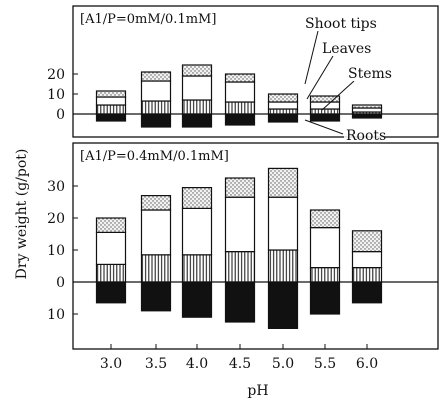 The image size is (442, 401). Describe the element at coordinates (240, 364) in the screenshot. I see `x-tick-label: 4.5` at that location.